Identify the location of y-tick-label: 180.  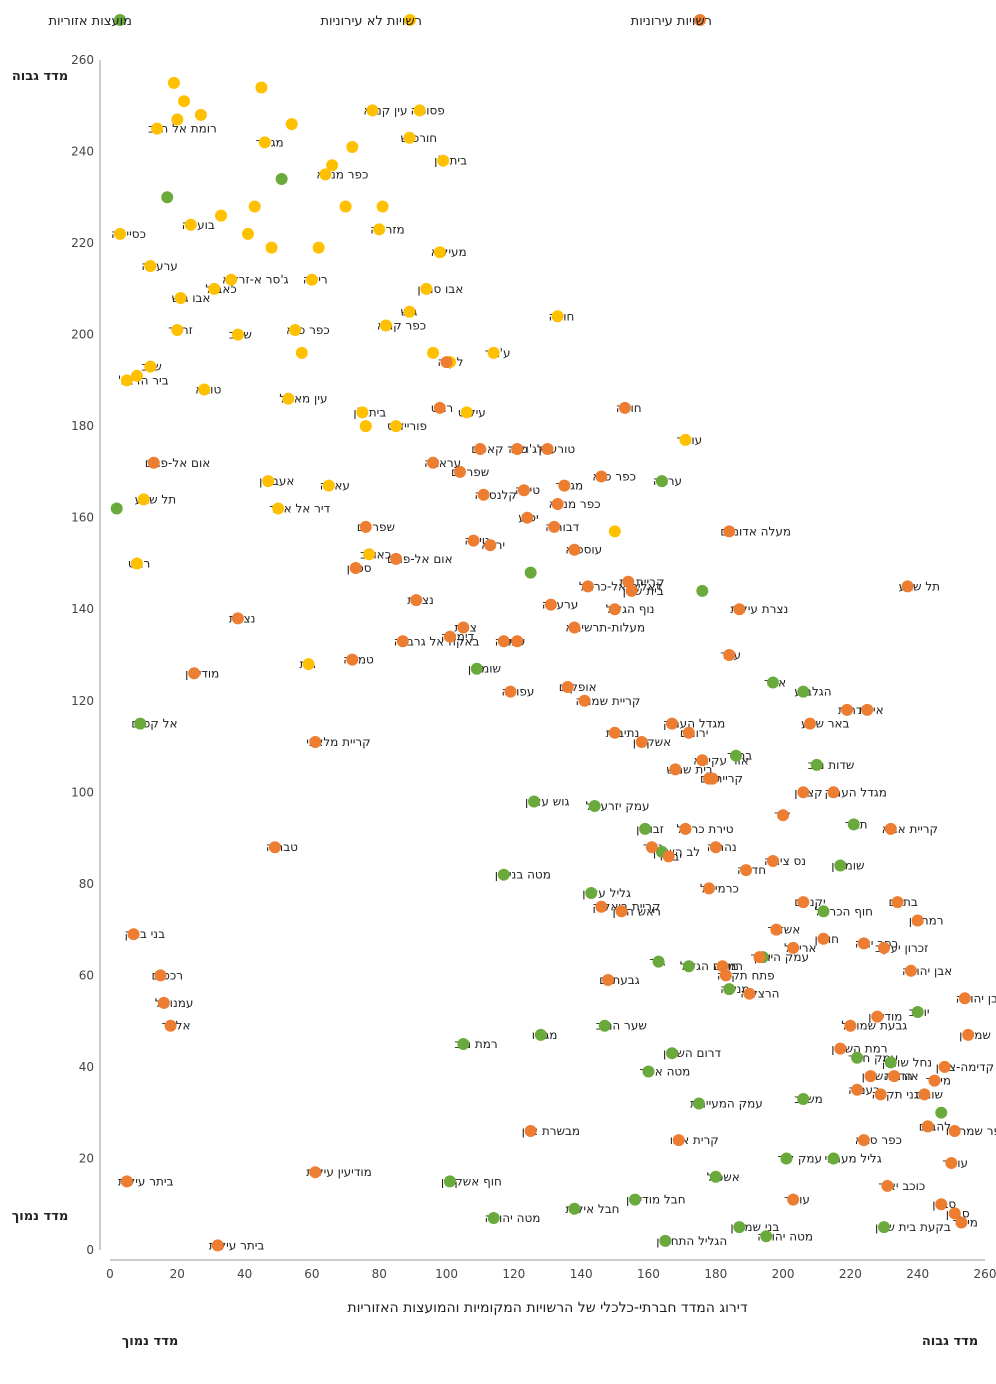
(82, 426).